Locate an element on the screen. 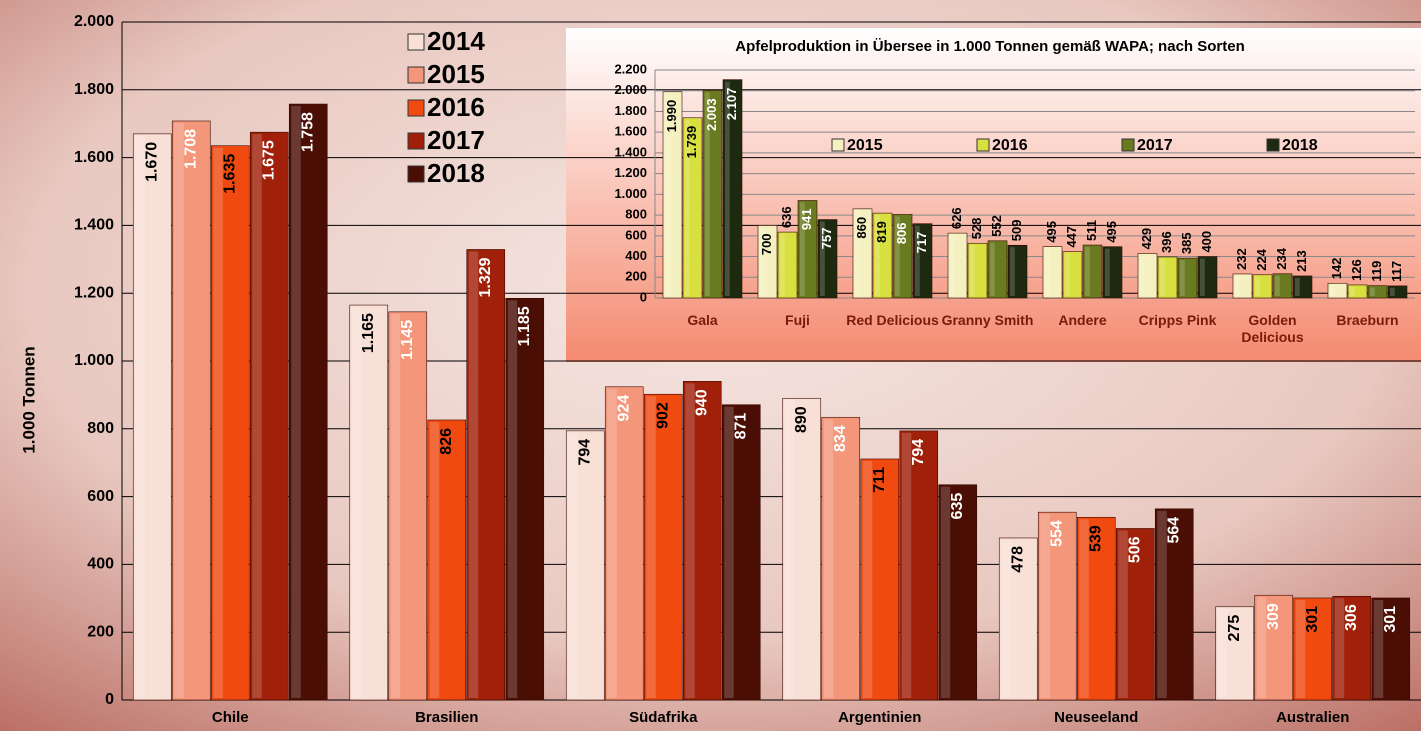 This screenshot has width=1421, height=731. x-tick-label: Argentinien is located at coordinates (879, 717).